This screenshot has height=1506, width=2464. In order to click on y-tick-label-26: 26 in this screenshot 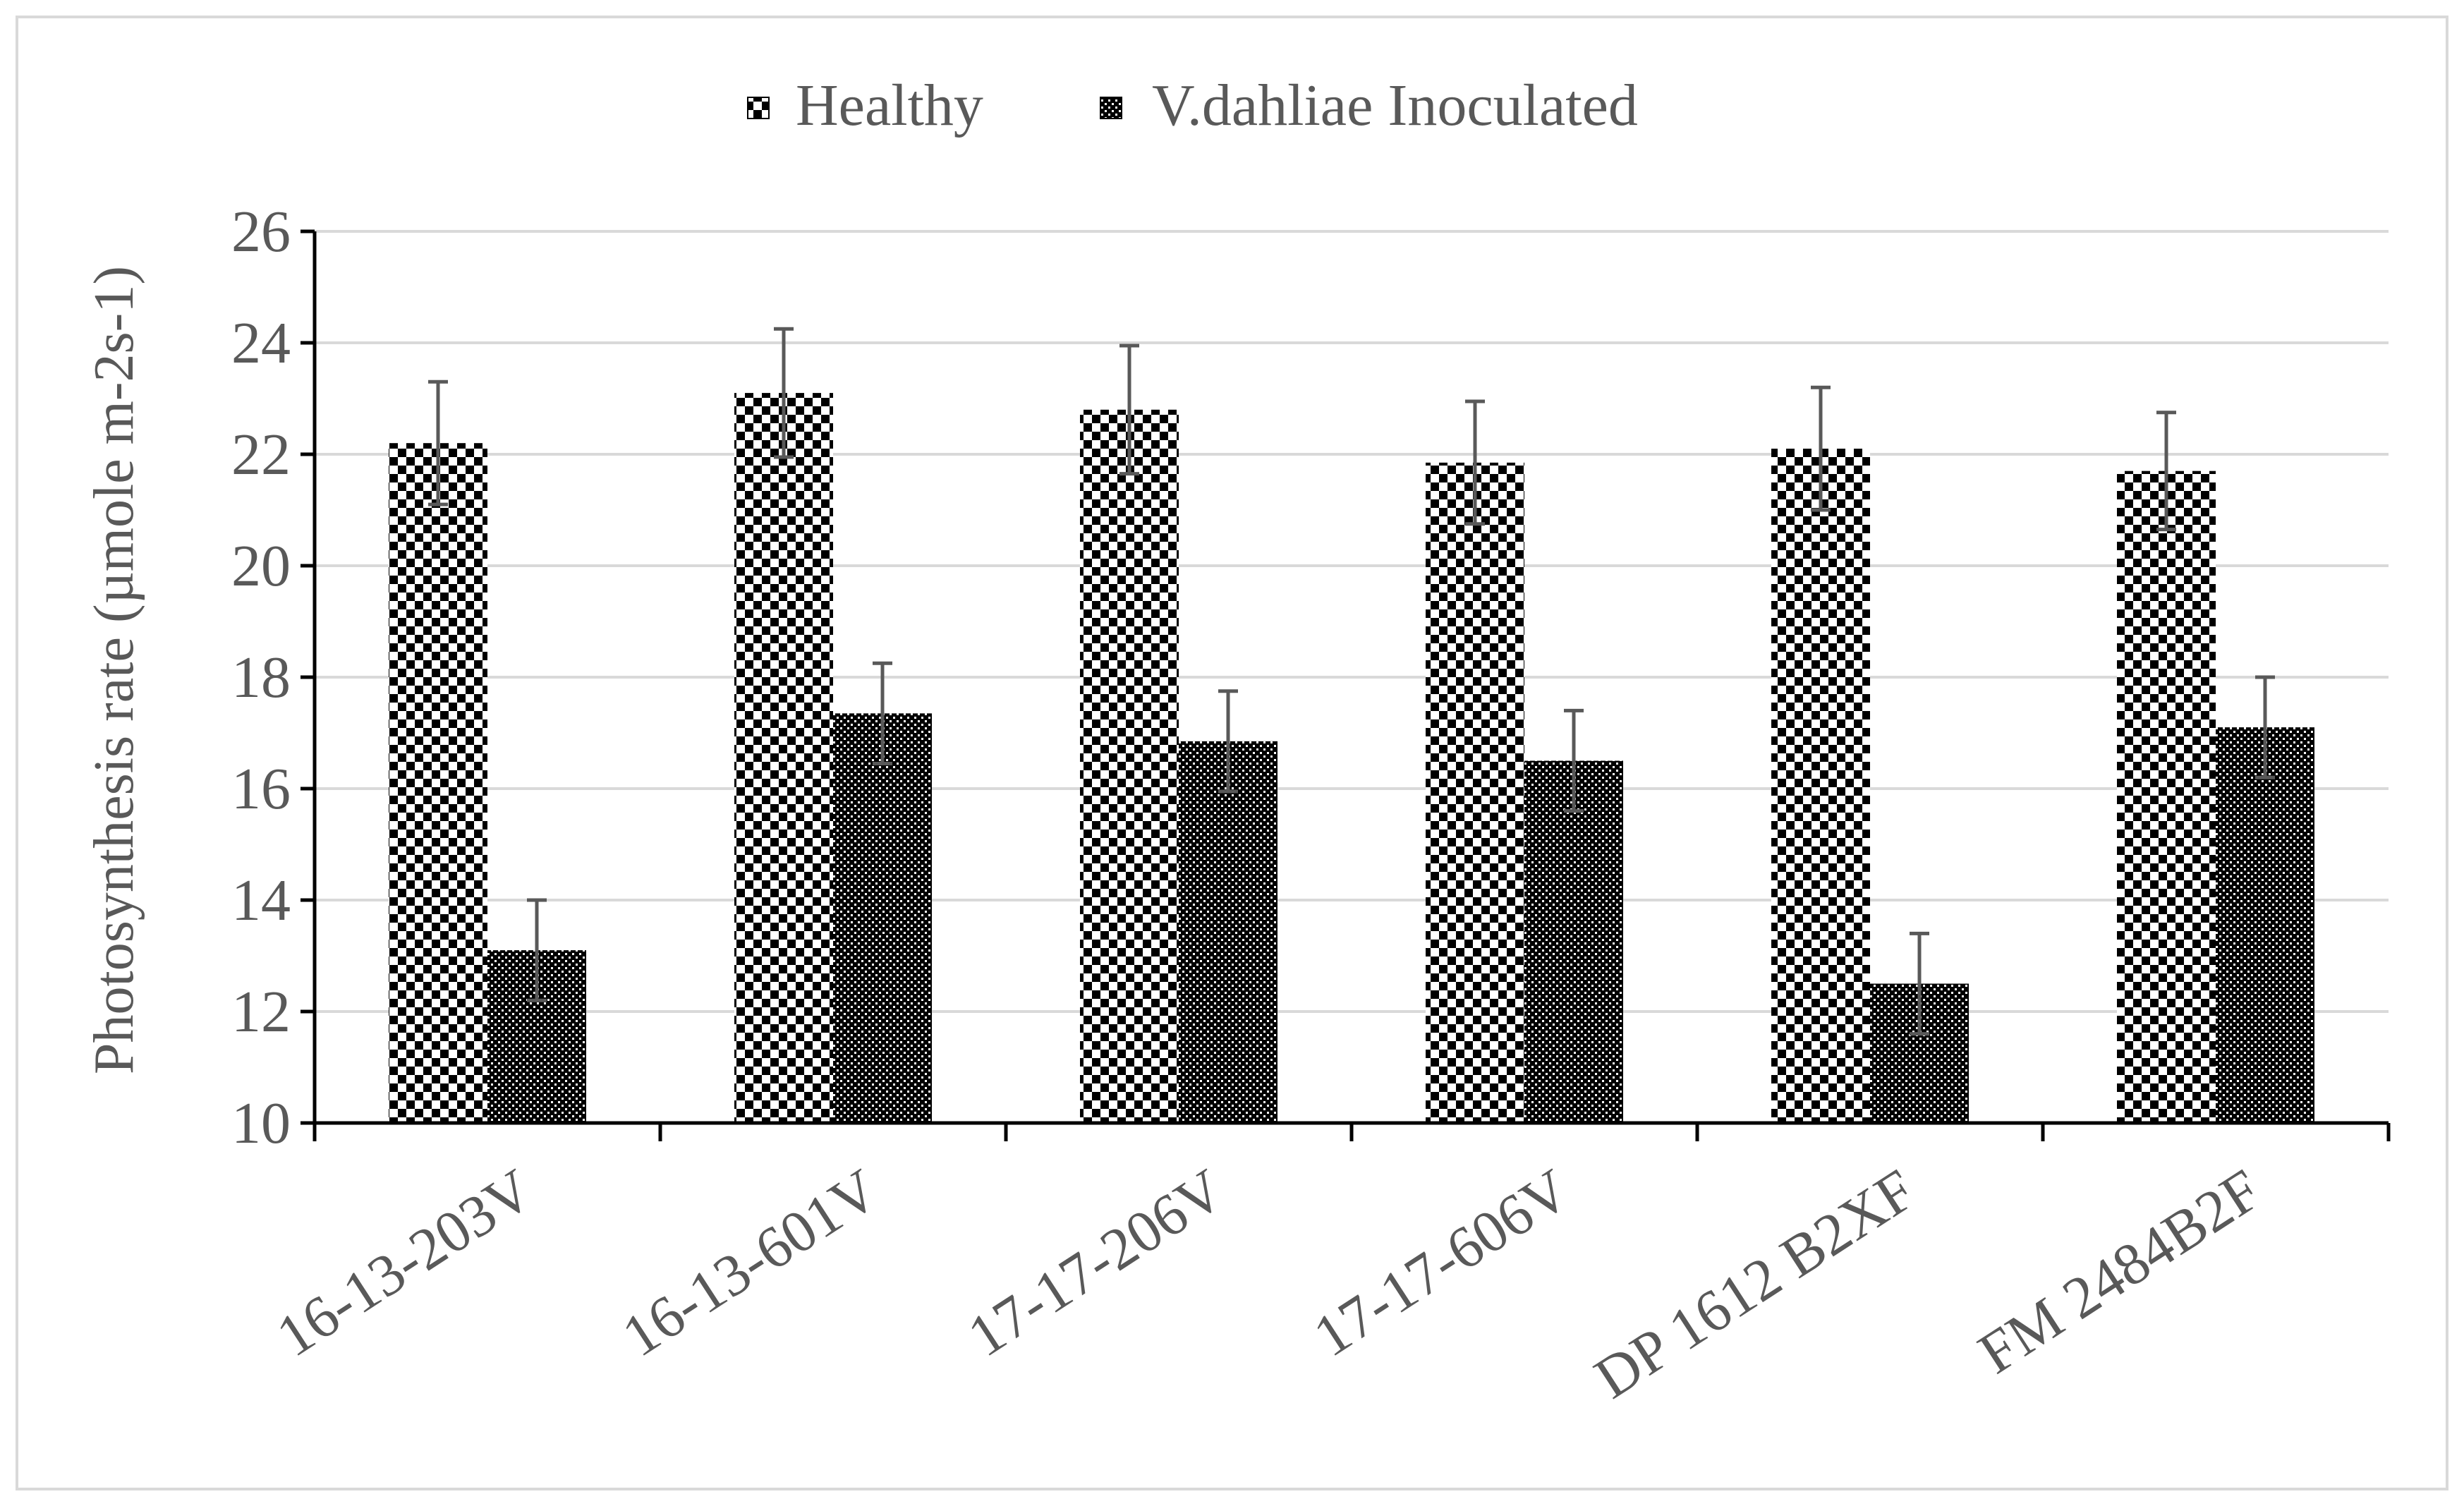, I will do `click(261, 232)`.